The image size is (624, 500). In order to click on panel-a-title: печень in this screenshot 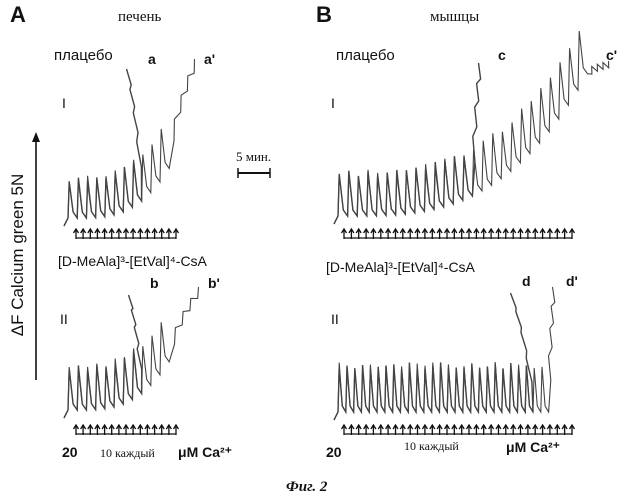, I will do `click(139, 17)`.